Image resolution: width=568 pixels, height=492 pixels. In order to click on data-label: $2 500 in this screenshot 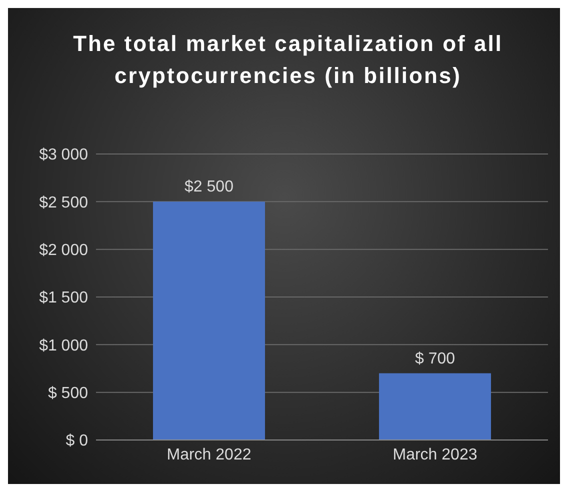, I will do `click(209, 187)`.